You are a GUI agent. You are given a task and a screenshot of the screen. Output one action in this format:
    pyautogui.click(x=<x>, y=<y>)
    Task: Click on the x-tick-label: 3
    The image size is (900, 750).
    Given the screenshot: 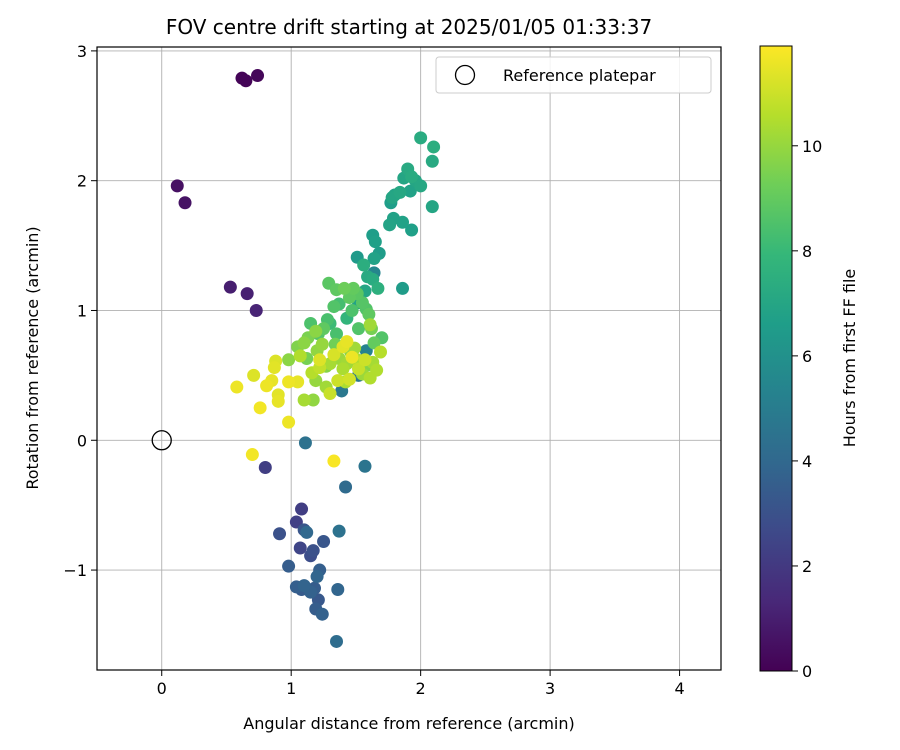 What is the action you would take?
    pyautogui.click(x=550, y=688)
    